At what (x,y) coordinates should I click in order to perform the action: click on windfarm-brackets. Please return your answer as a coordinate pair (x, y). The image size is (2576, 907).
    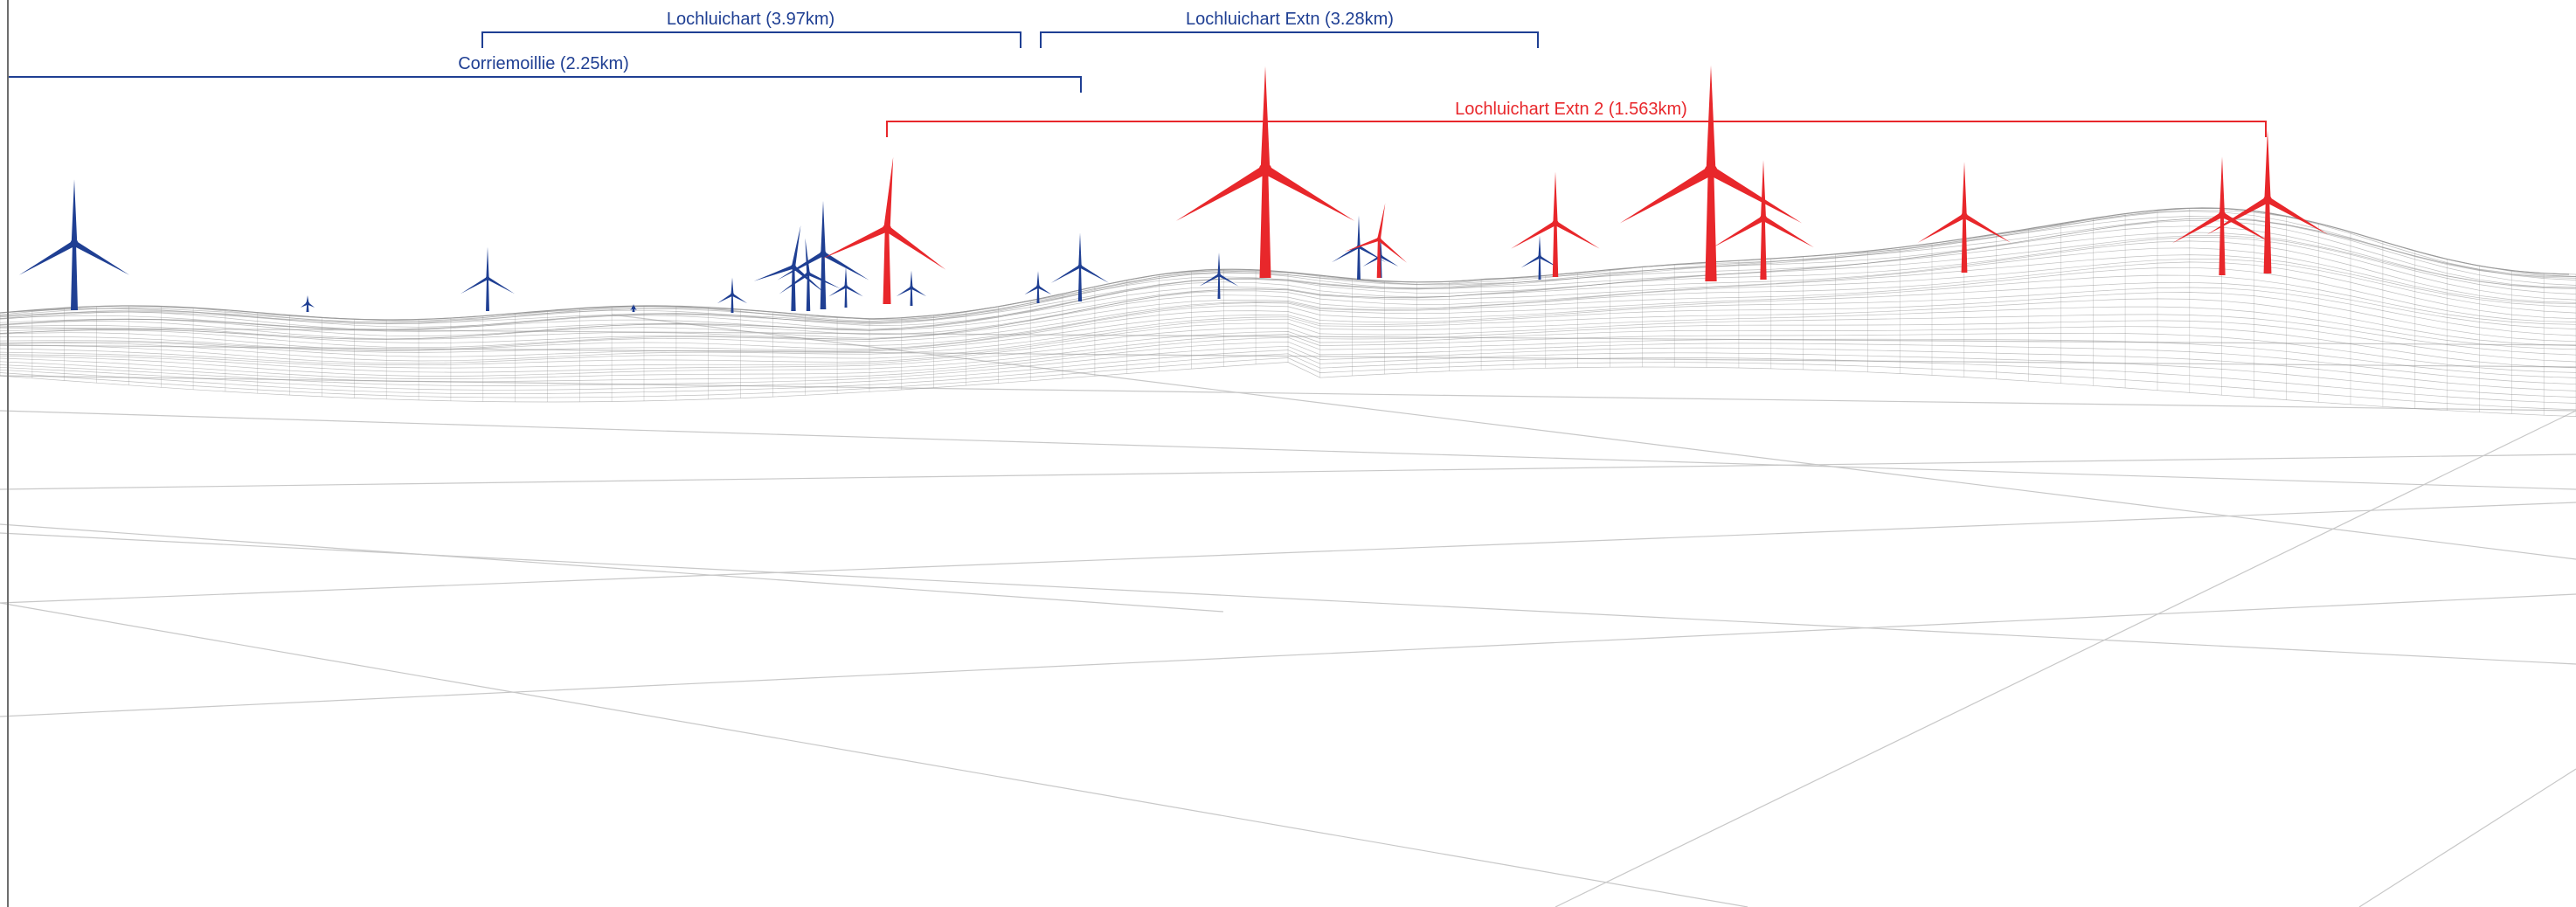
    Looking at the image, I should click on (1137, 84).